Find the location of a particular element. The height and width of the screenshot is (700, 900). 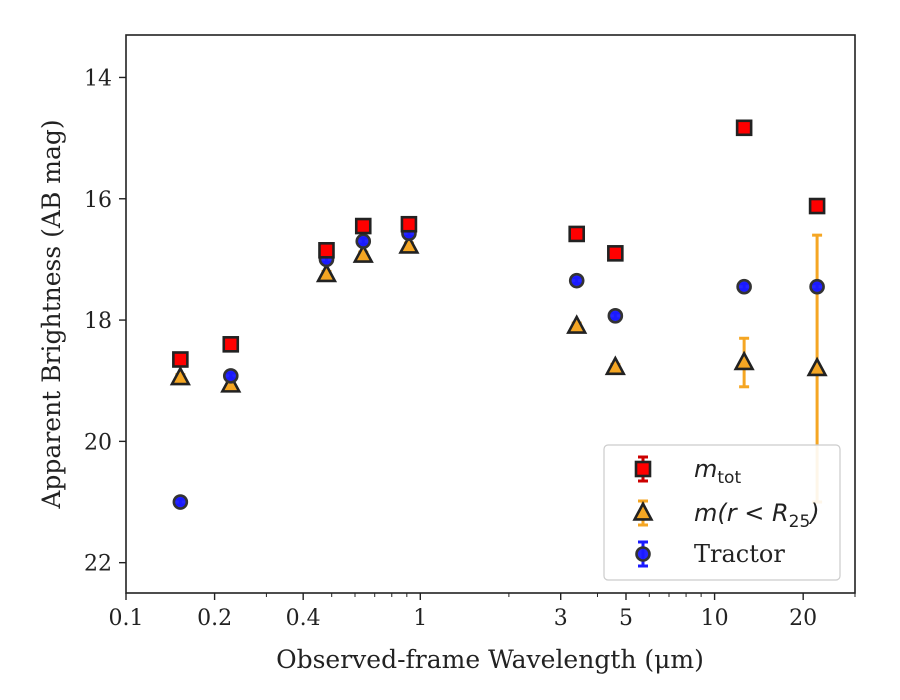

x-tick-label: 5 is located at coordinates (626, 618).